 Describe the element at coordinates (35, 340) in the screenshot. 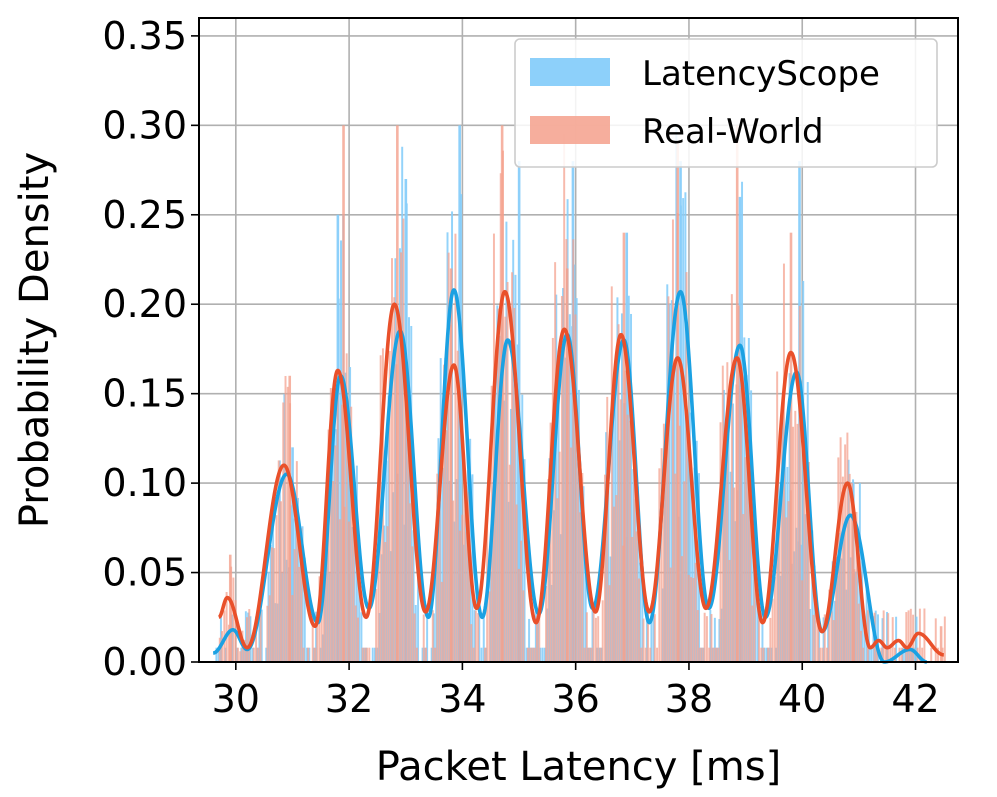

I see `y-axis-title: Probability Density` at that location.